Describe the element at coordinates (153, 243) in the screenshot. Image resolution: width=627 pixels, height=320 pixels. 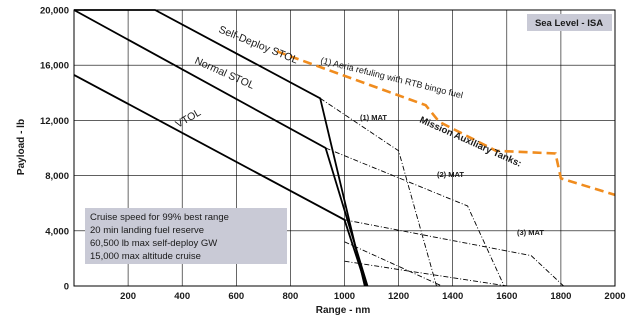
I see `note-line: 60,500 lb max self-deploy GW` at that location.